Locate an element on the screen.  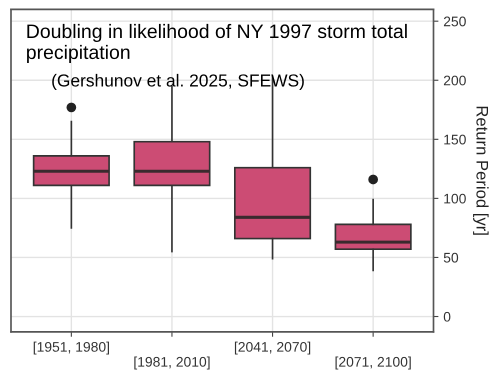
x-tick-label: [2071, 2100] is located at coordinates (373, 363).